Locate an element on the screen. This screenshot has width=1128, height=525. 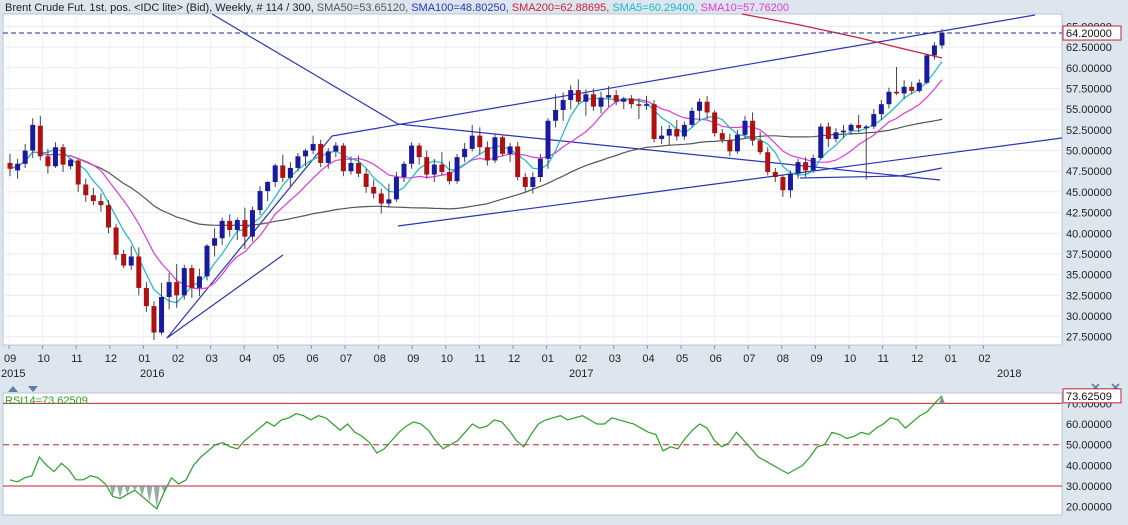
expand-up-icon is located at coordinates (13, 389).